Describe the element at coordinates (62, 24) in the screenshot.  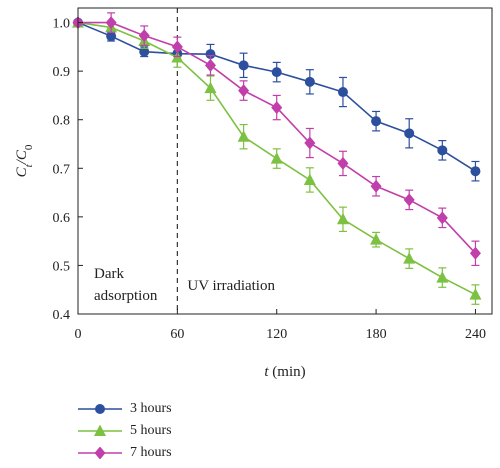
I see `y-tick-label: 1.0` at that location.